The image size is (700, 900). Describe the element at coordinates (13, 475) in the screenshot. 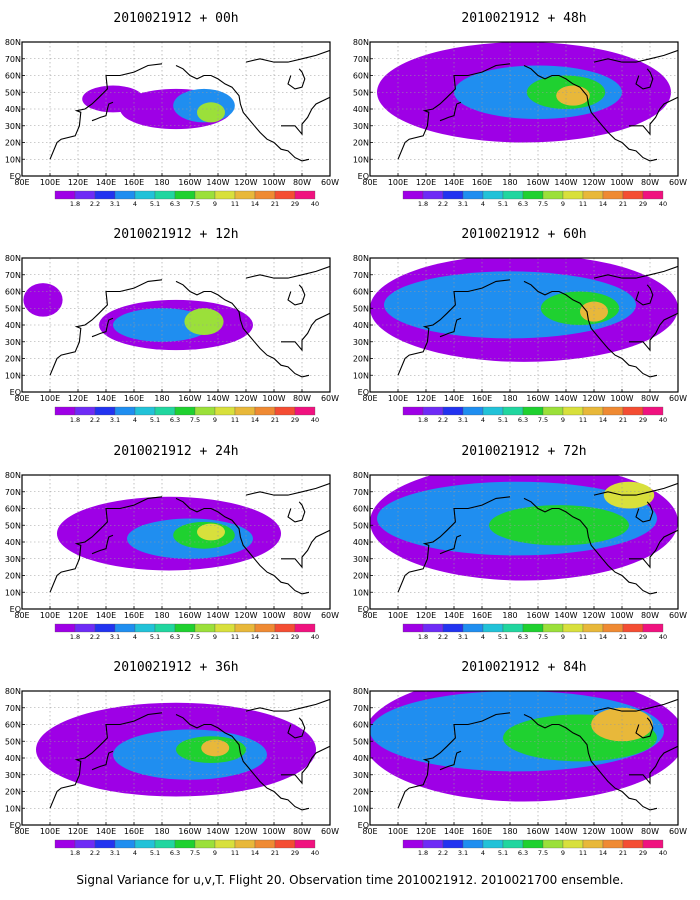

I see `y-tick-label: 80N` at that location.